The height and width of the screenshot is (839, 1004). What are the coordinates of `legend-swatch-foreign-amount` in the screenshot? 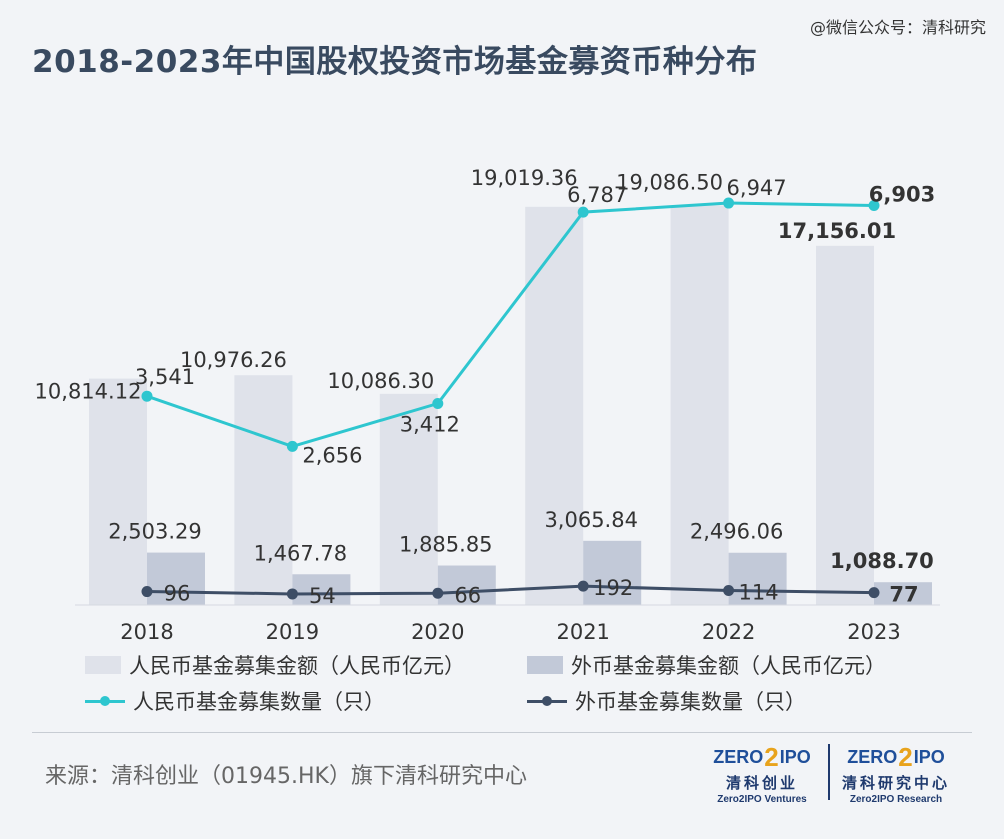 It's located at (545, 665).